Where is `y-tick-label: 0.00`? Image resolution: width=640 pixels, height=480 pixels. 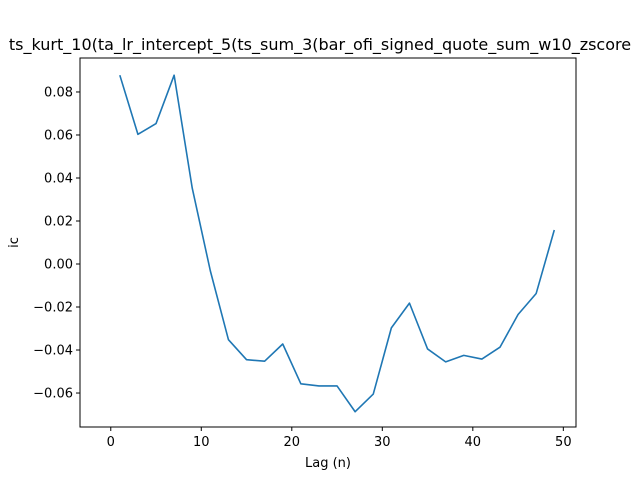
y-tick-label: 0.00 is located at coordinates (58, 265).